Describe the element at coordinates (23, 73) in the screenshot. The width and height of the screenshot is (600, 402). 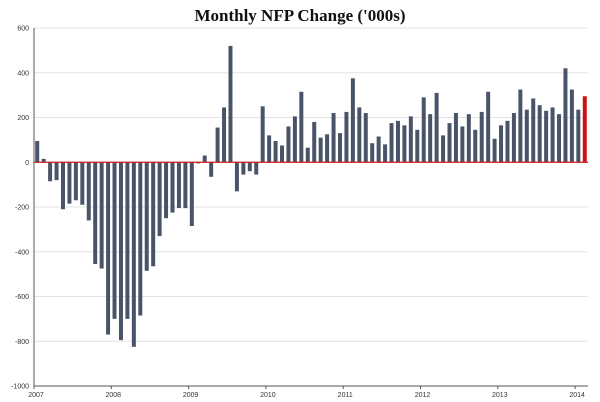
I see `y-tick-label: 400` at that location.